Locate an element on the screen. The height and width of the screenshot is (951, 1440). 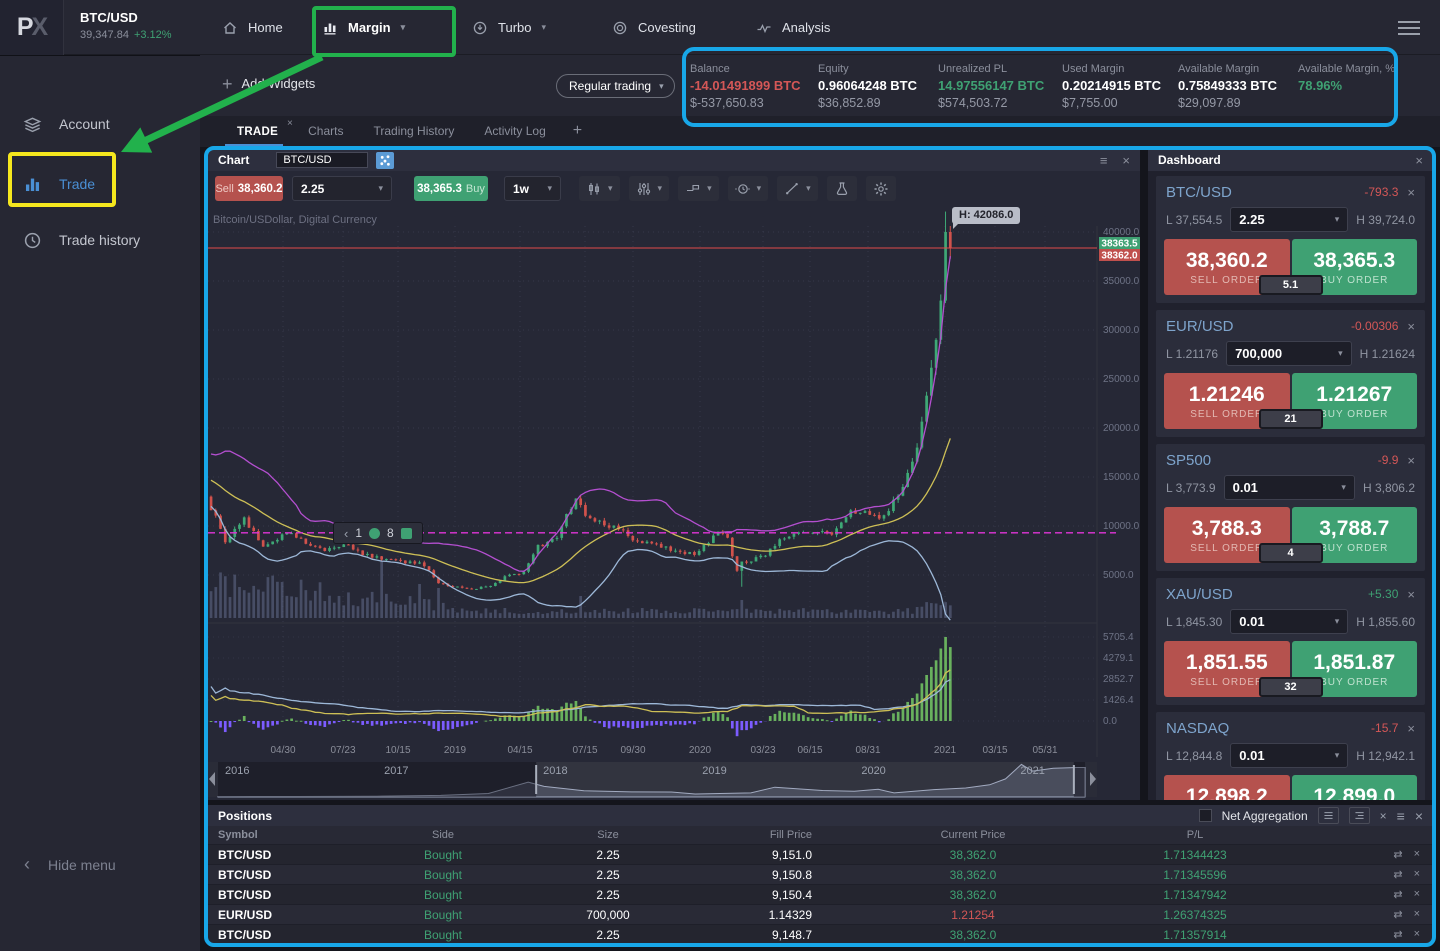
buy-order-button: 1,851.87 BUY ORDER is located at coordinates (1354, 669).